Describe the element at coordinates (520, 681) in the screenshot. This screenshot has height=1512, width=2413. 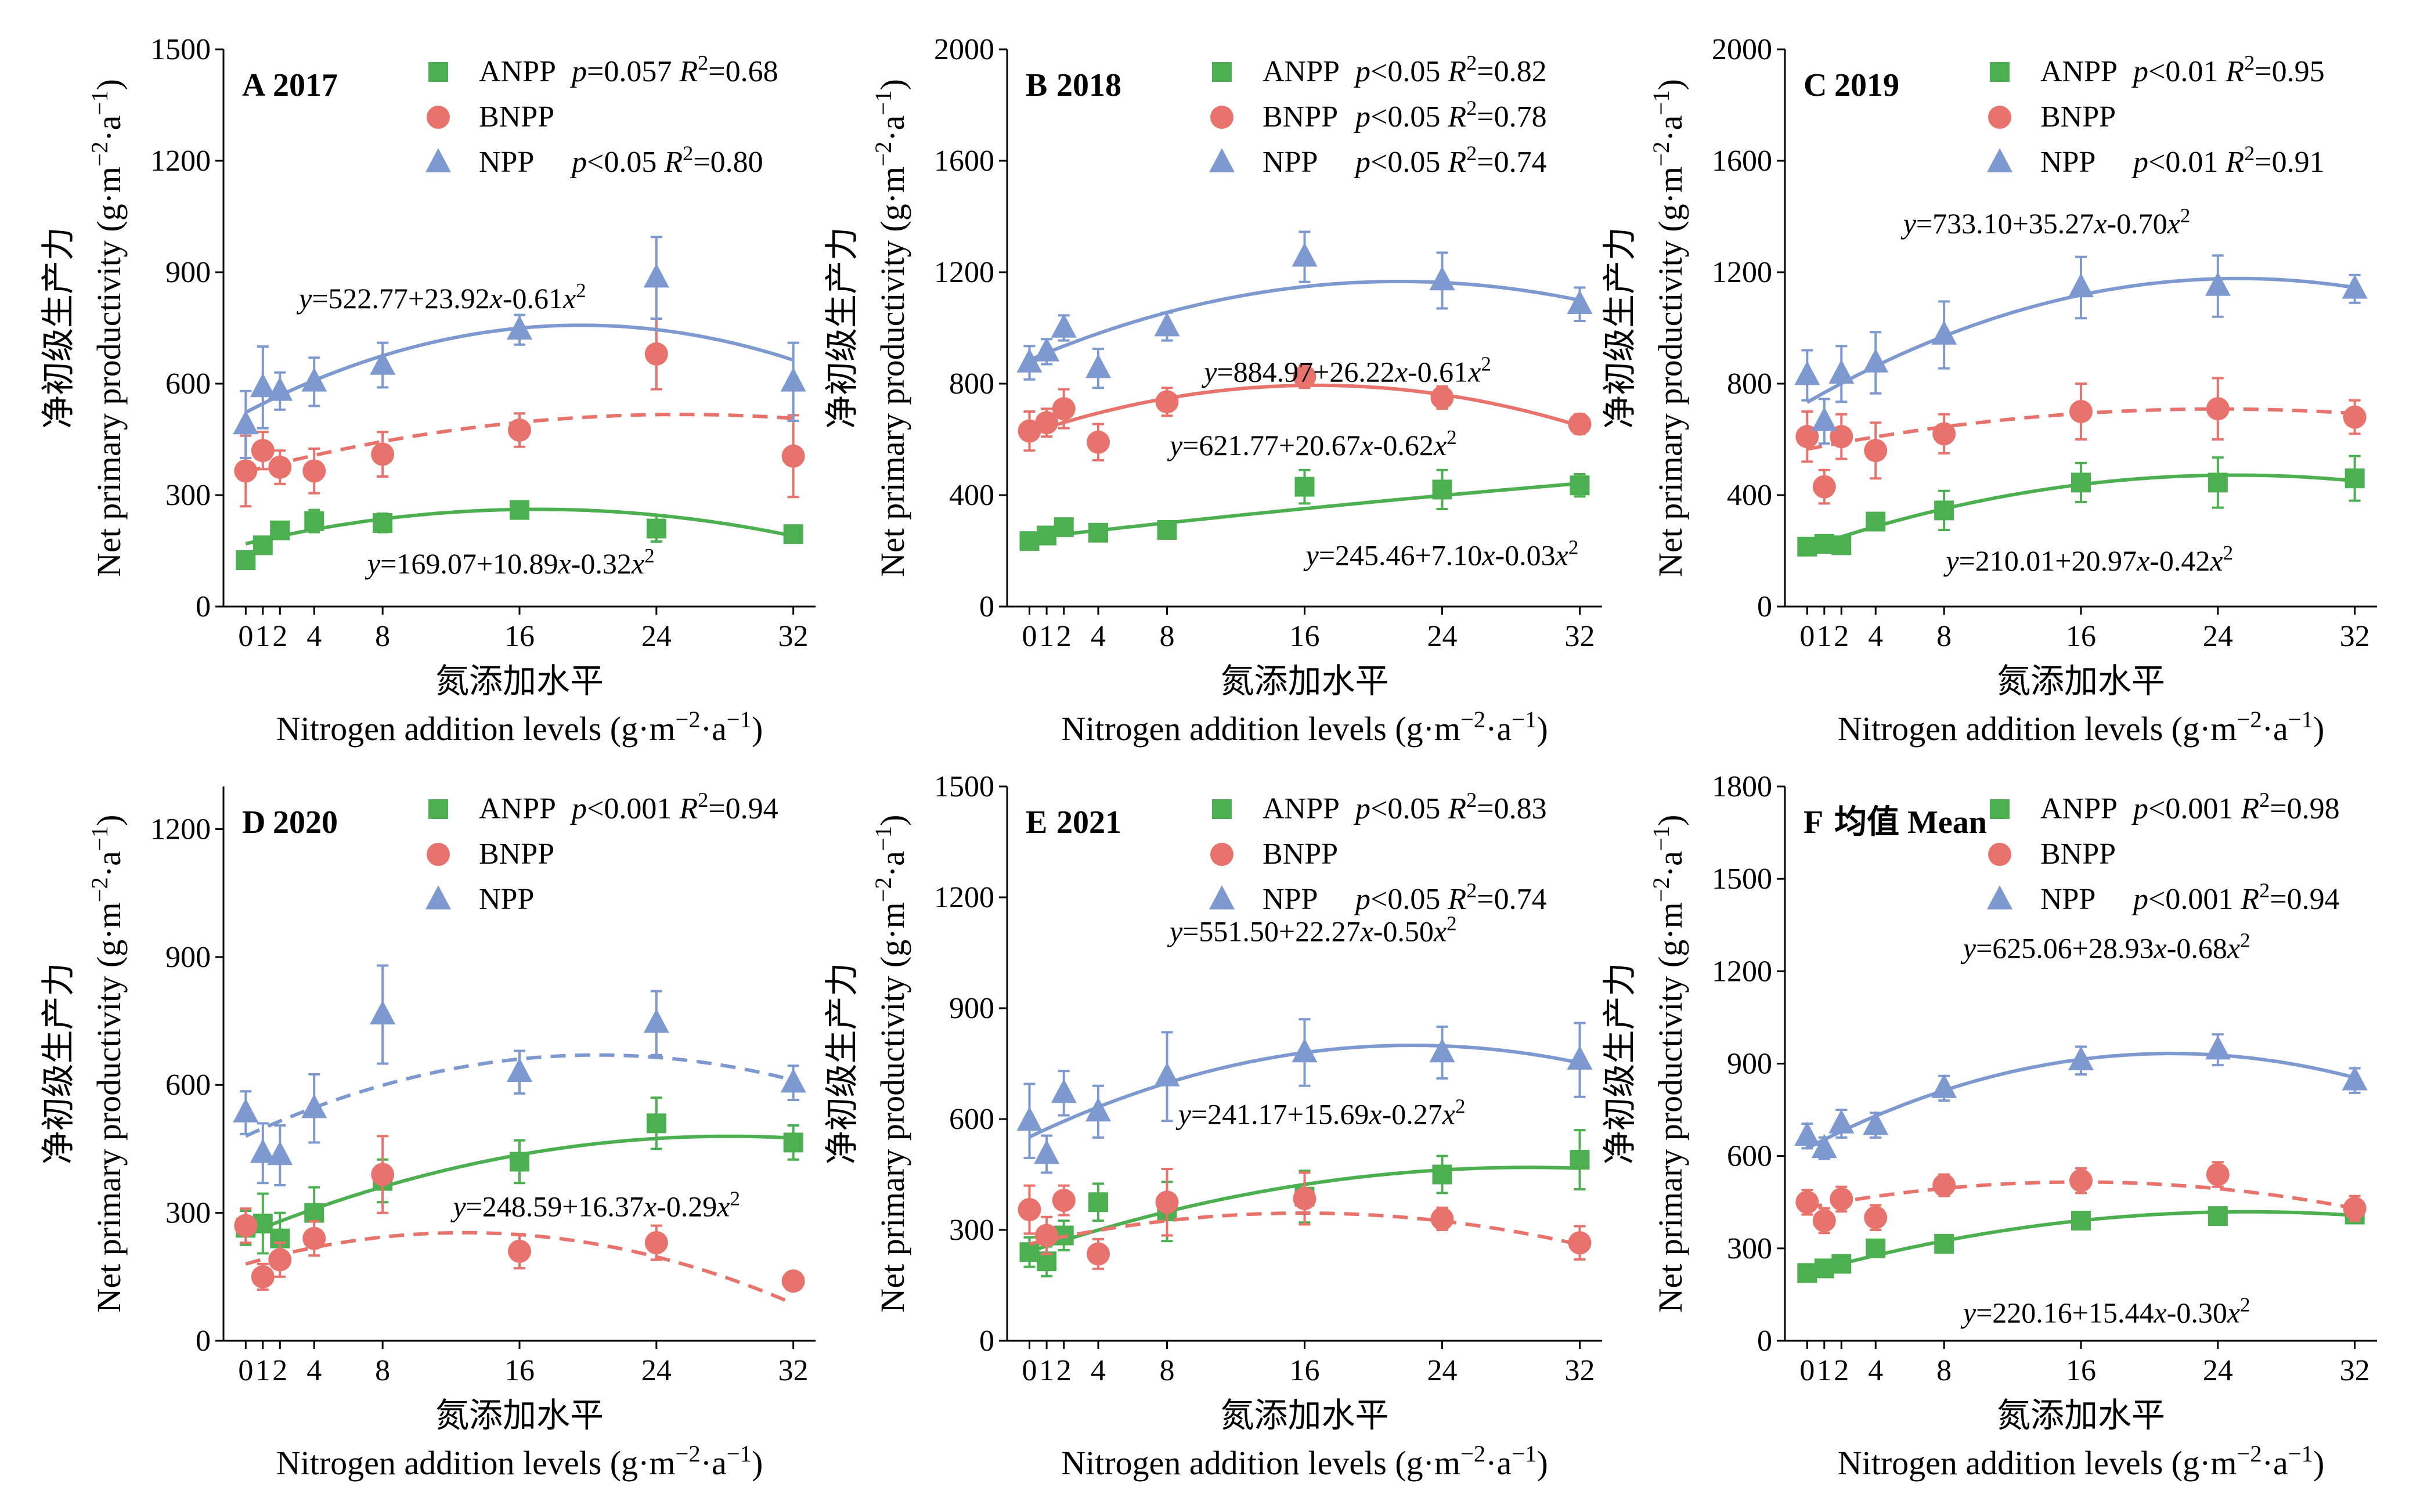
I see `x-axis-title-cn: 氮添加水平` at that location.